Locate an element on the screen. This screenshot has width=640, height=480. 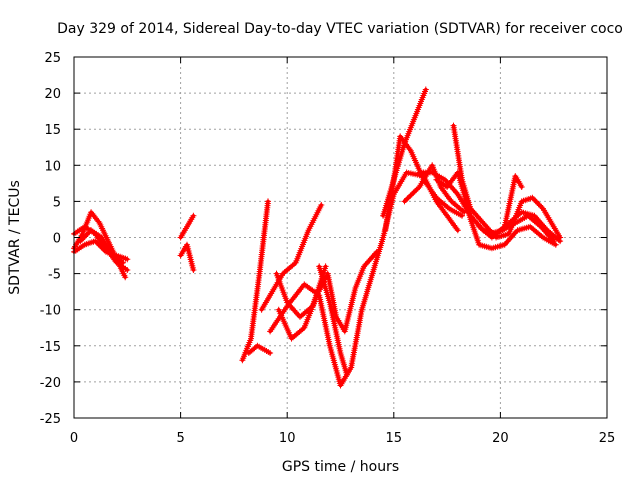
y-tick-label: -5 is located at coordinates (54, 275).